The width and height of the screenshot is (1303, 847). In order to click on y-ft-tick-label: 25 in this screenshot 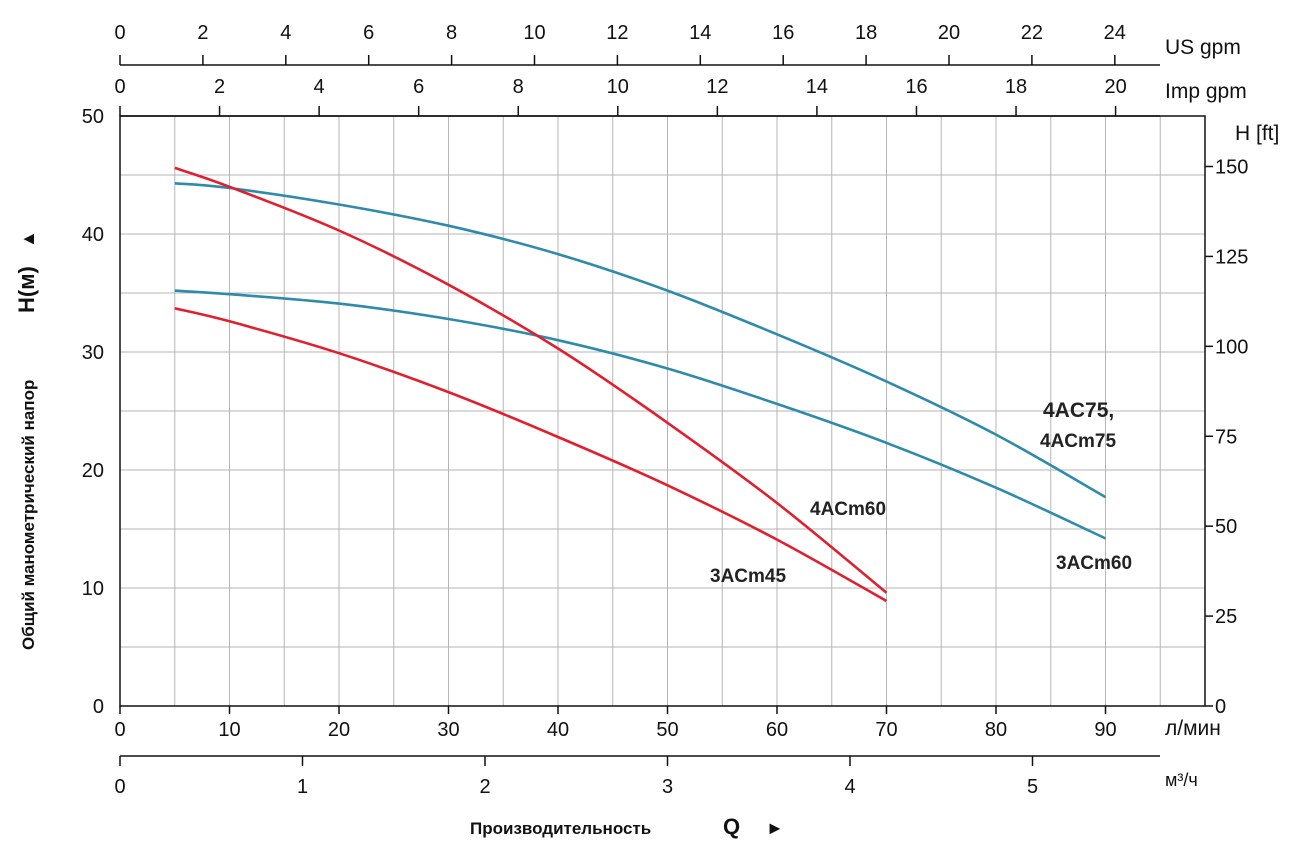, I will do `click(1226, 617)`.